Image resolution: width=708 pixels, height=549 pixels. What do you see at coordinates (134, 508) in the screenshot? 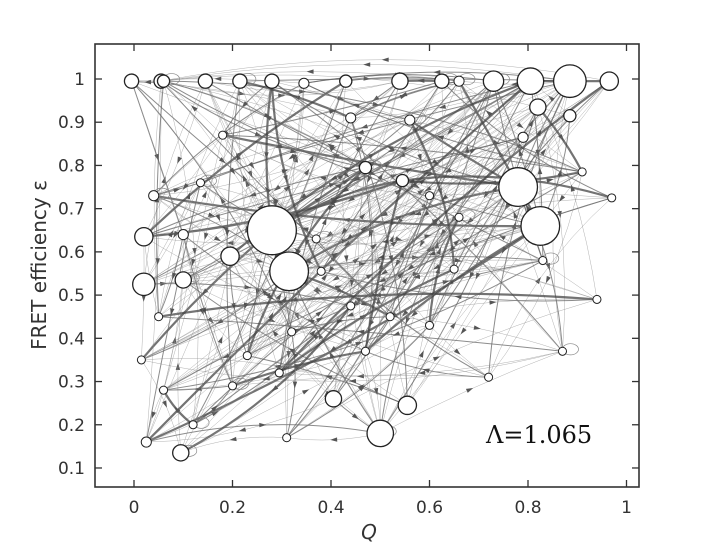
I see `x-tick-label: 0` at bounding box center [134, 508].